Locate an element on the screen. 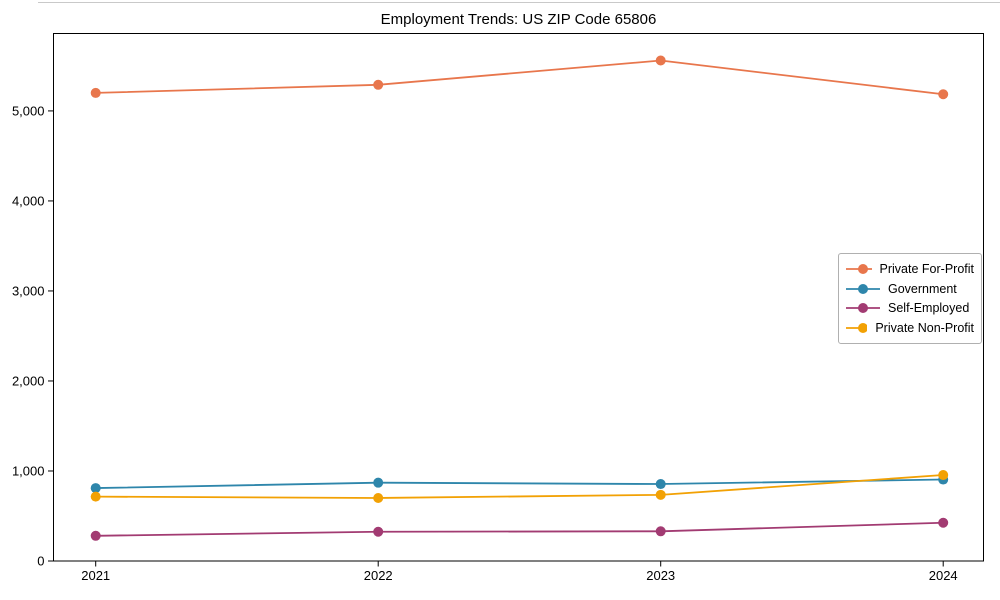  legend-entry-self-employed: Self-Employed is located at coordinates (910, 309).